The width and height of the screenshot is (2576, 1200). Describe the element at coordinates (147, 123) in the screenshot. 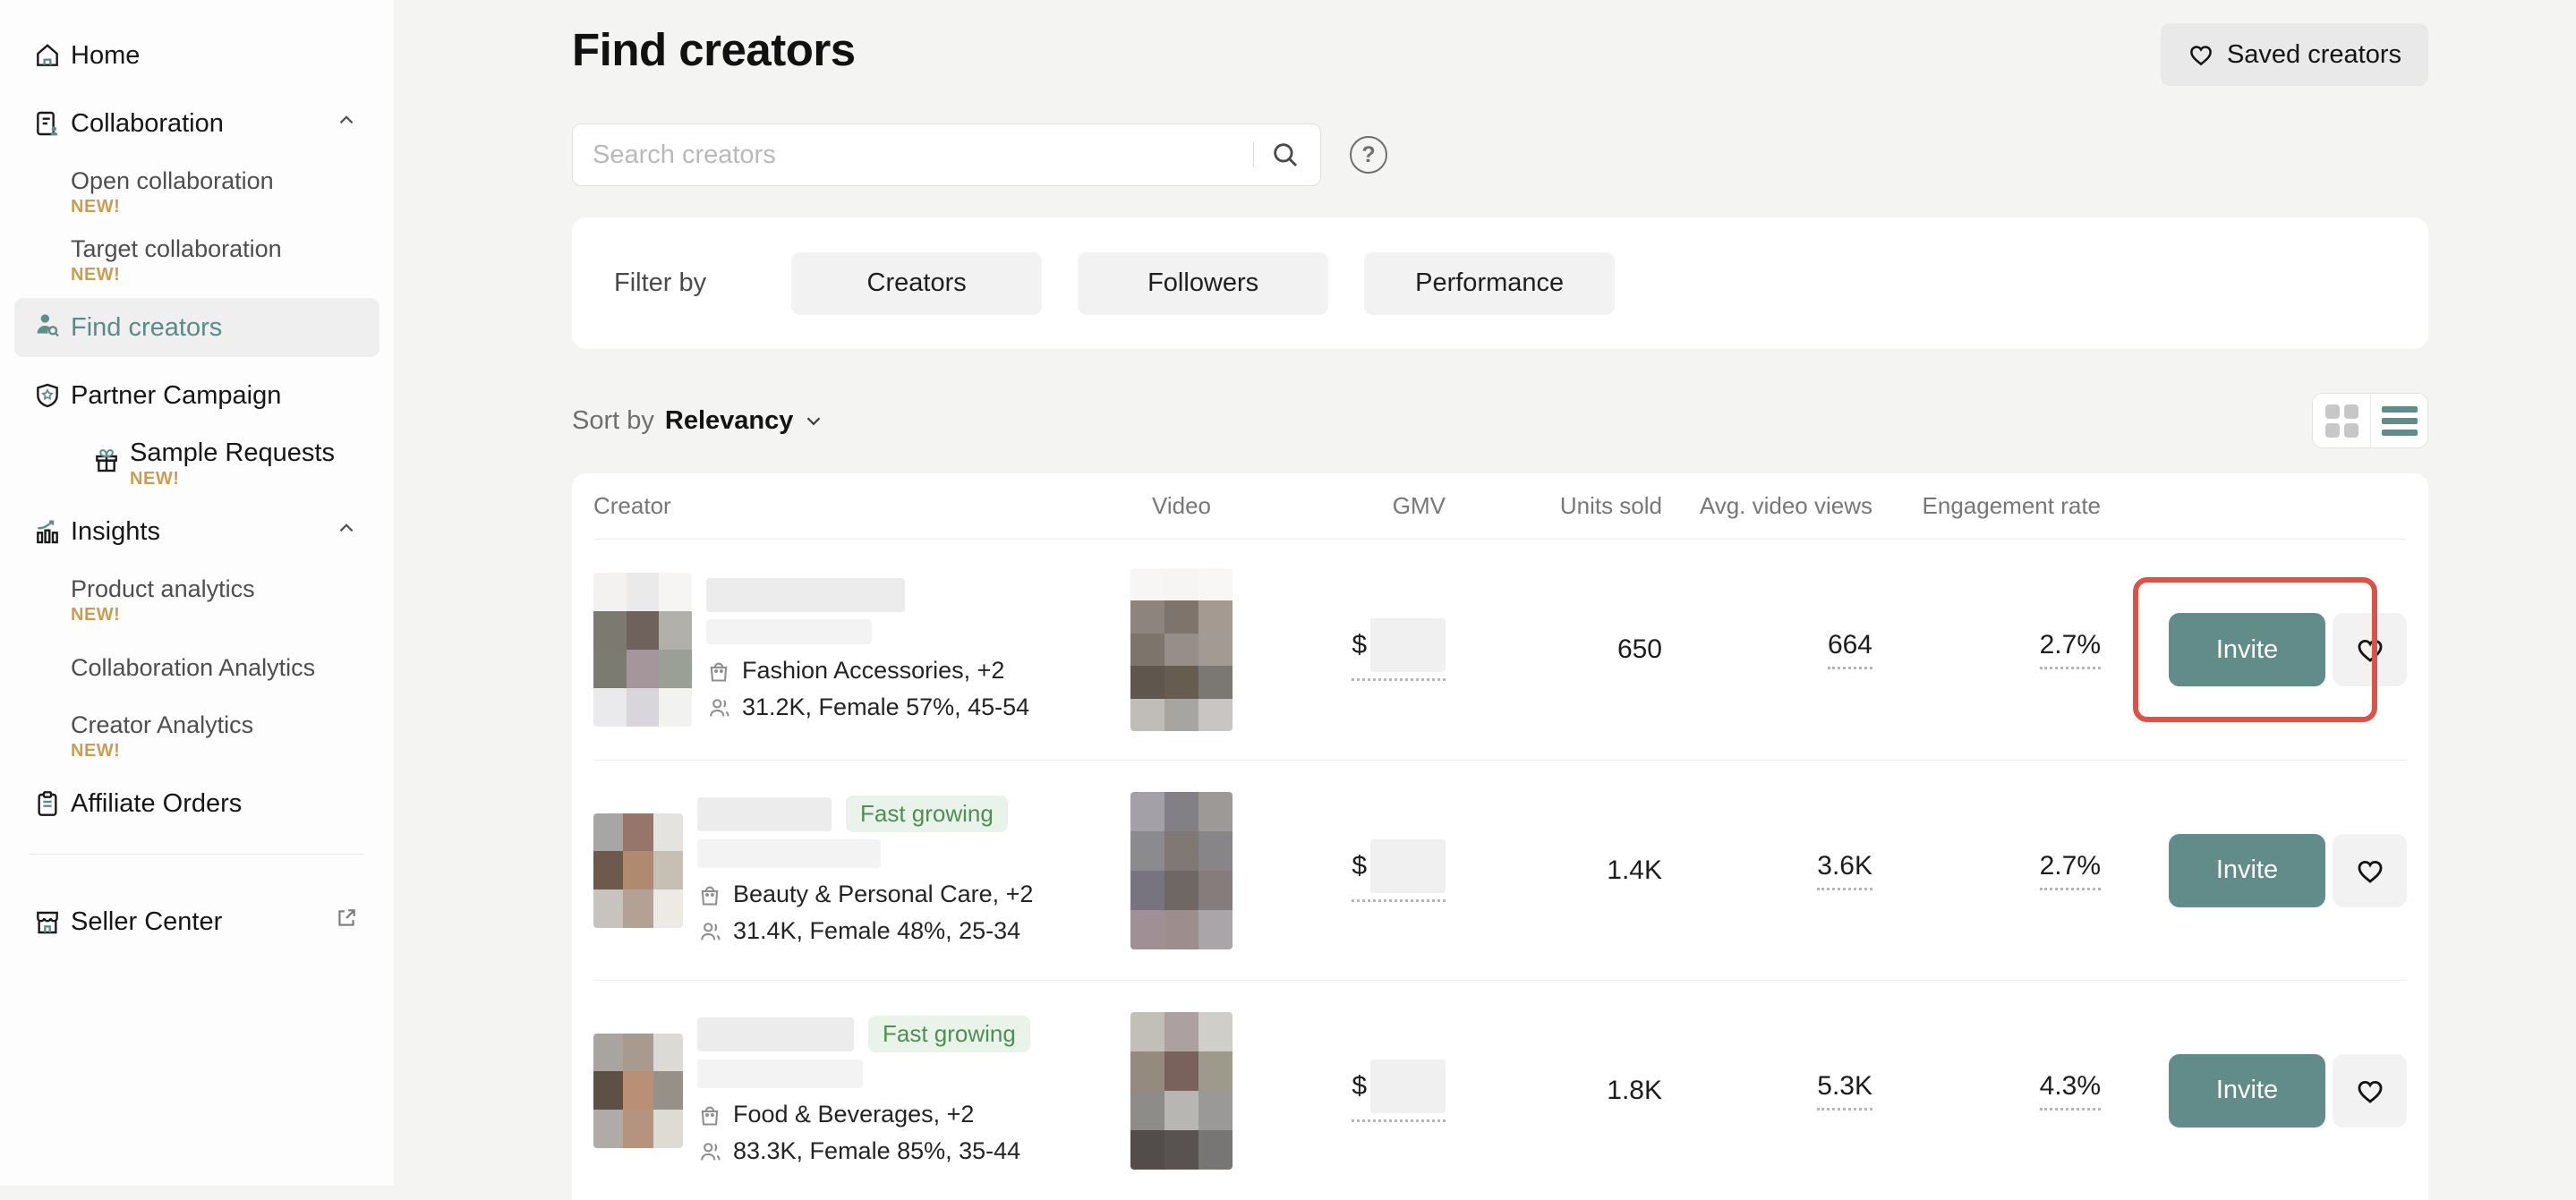

I see `sidebar-item-label: Collaboration` at that location.